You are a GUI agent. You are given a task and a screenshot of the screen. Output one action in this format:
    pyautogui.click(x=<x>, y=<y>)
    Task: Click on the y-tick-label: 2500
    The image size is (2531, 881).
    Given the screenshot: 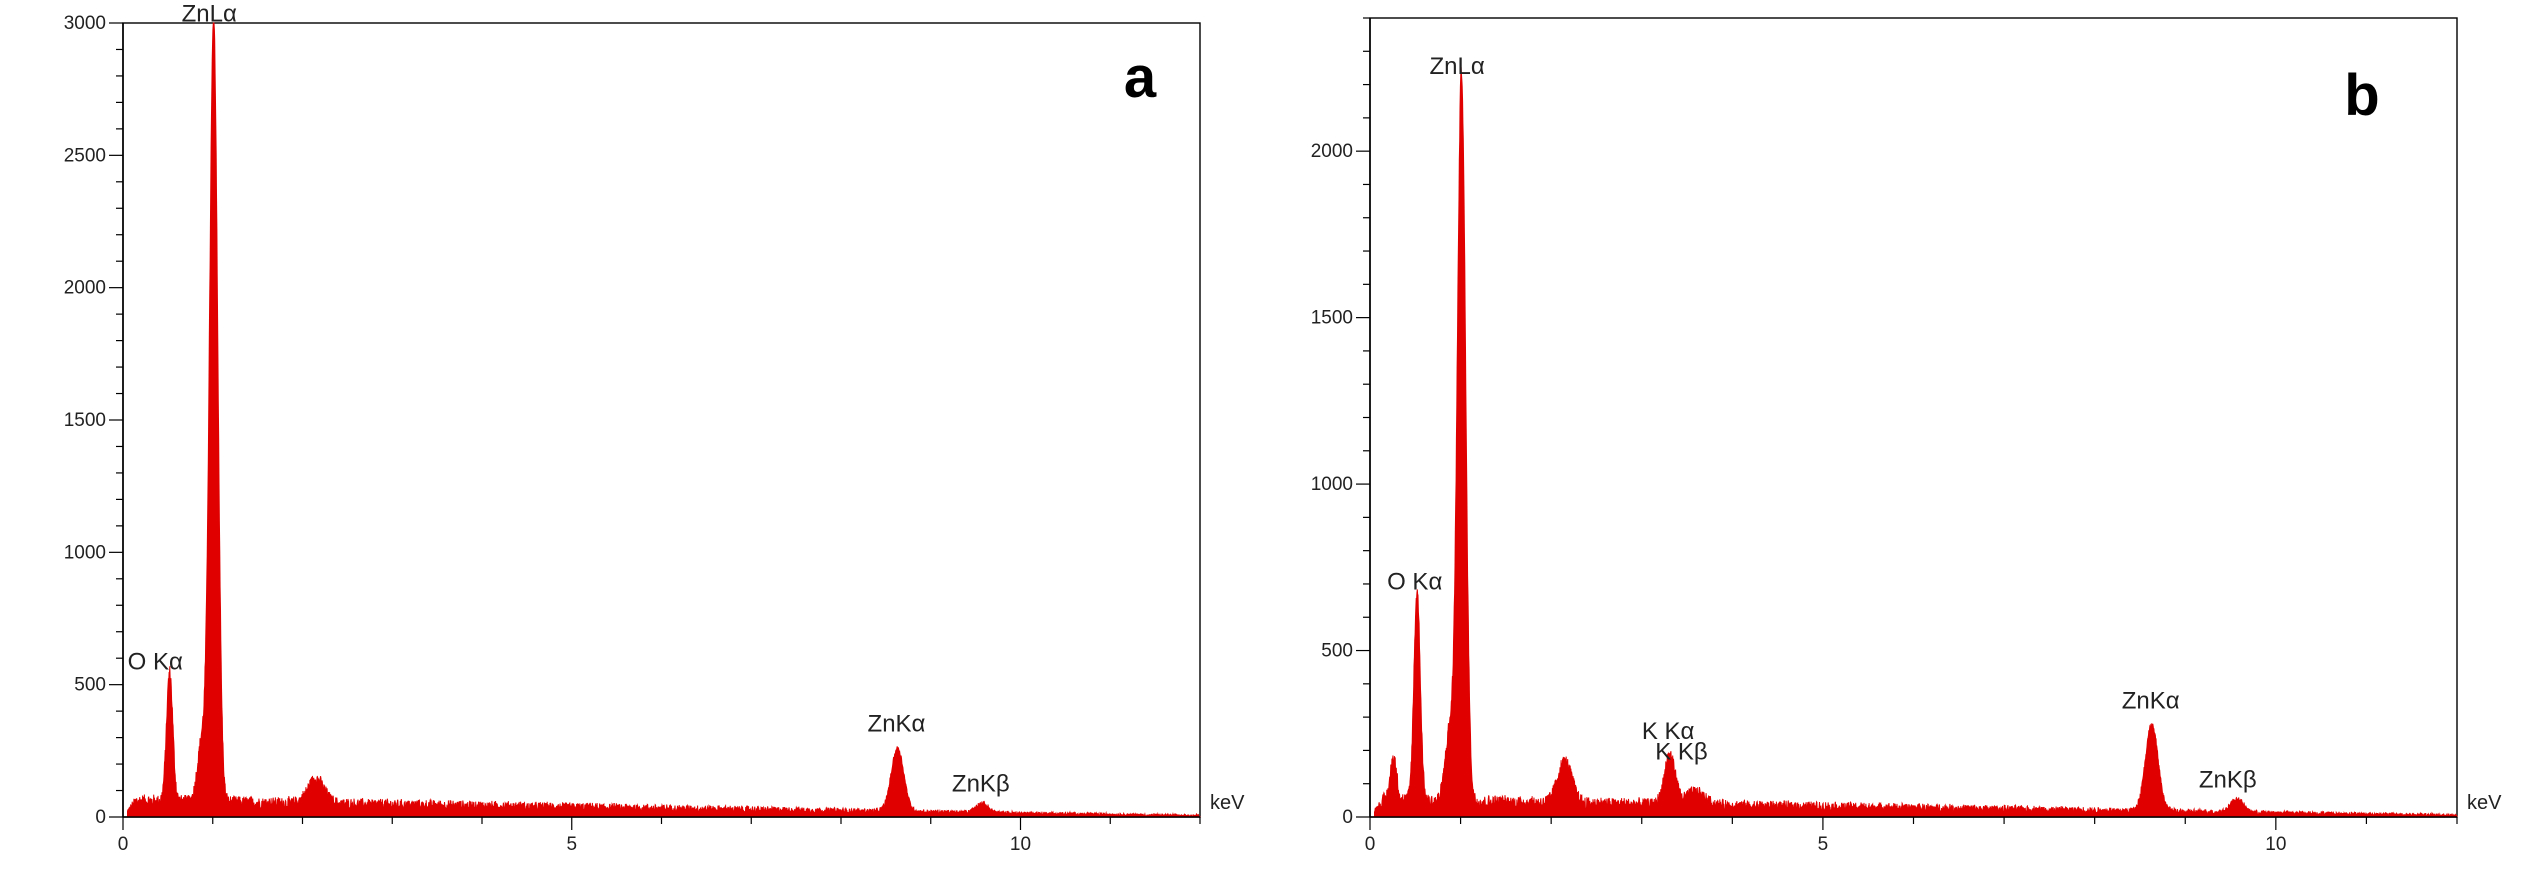 What is the action you would take?
    pyautogui.click(x=85, y=155)
    